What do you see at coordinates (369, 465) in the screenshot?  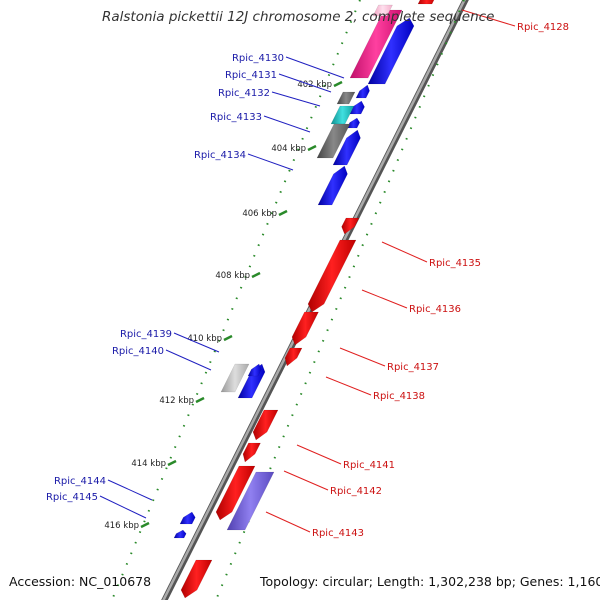 I see `gene-label-rpic-4141: Rpic_4141` at bounding box center [369, 465].